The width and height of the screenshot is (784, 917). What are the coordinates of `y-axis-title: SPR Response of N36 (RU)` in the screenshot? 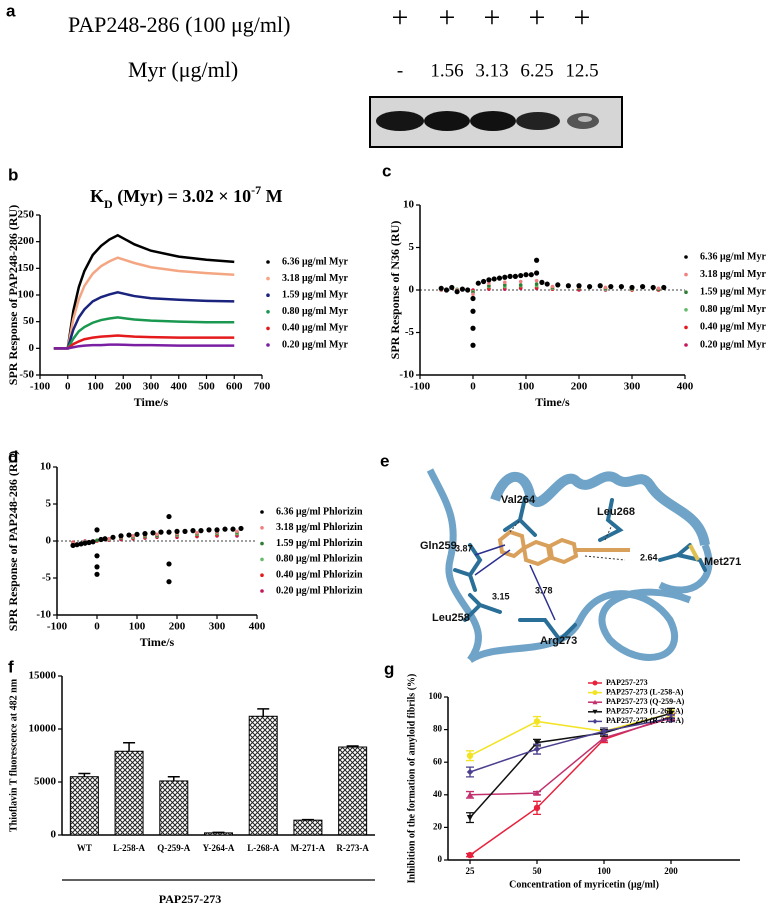 It's located at (395, 290).